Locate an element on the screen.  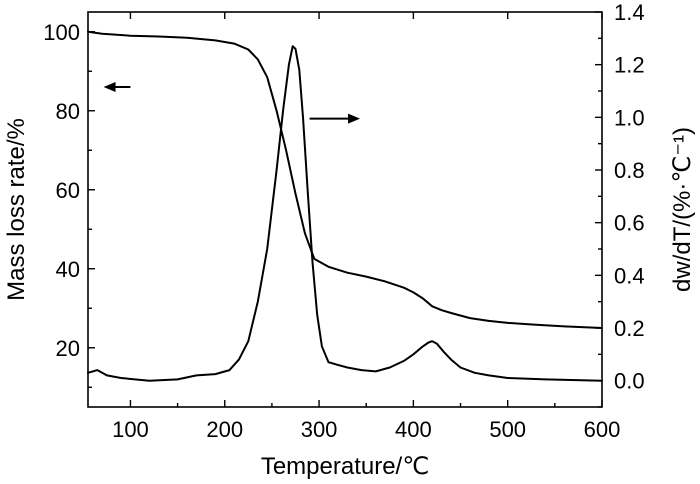
y-right-tick-label: 1.4 is located at coordinates (629, 12).